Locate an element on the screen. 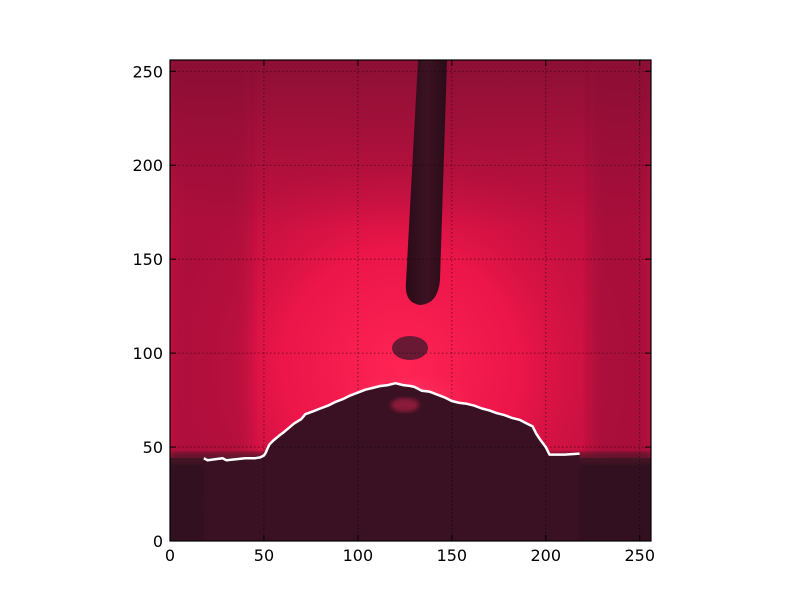 The width and height of the screenshot is (800, 600). contour-line is located at coordinates (391, 421).